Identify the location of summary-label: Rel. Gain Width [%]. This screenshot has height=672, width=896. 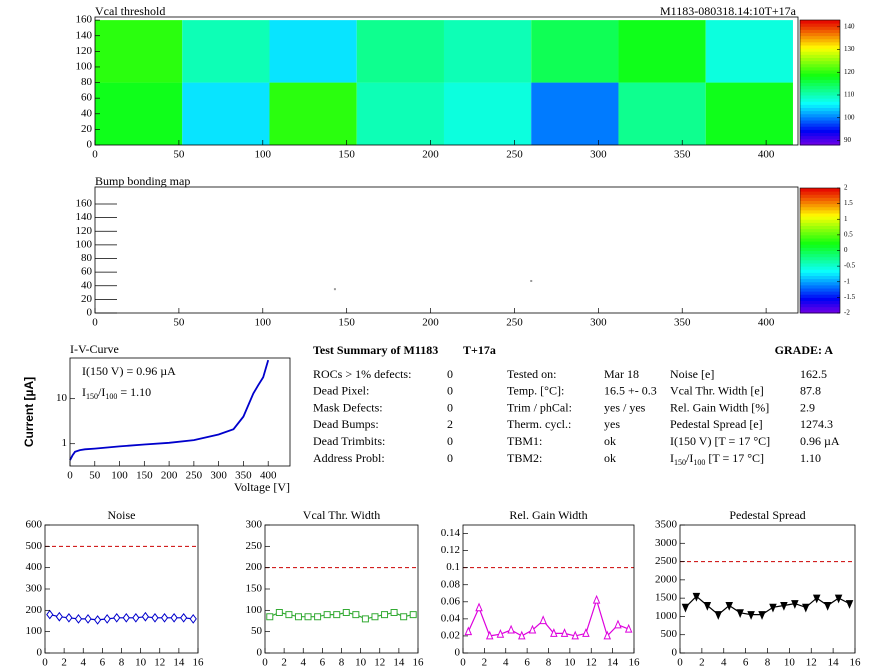
(719, 407).